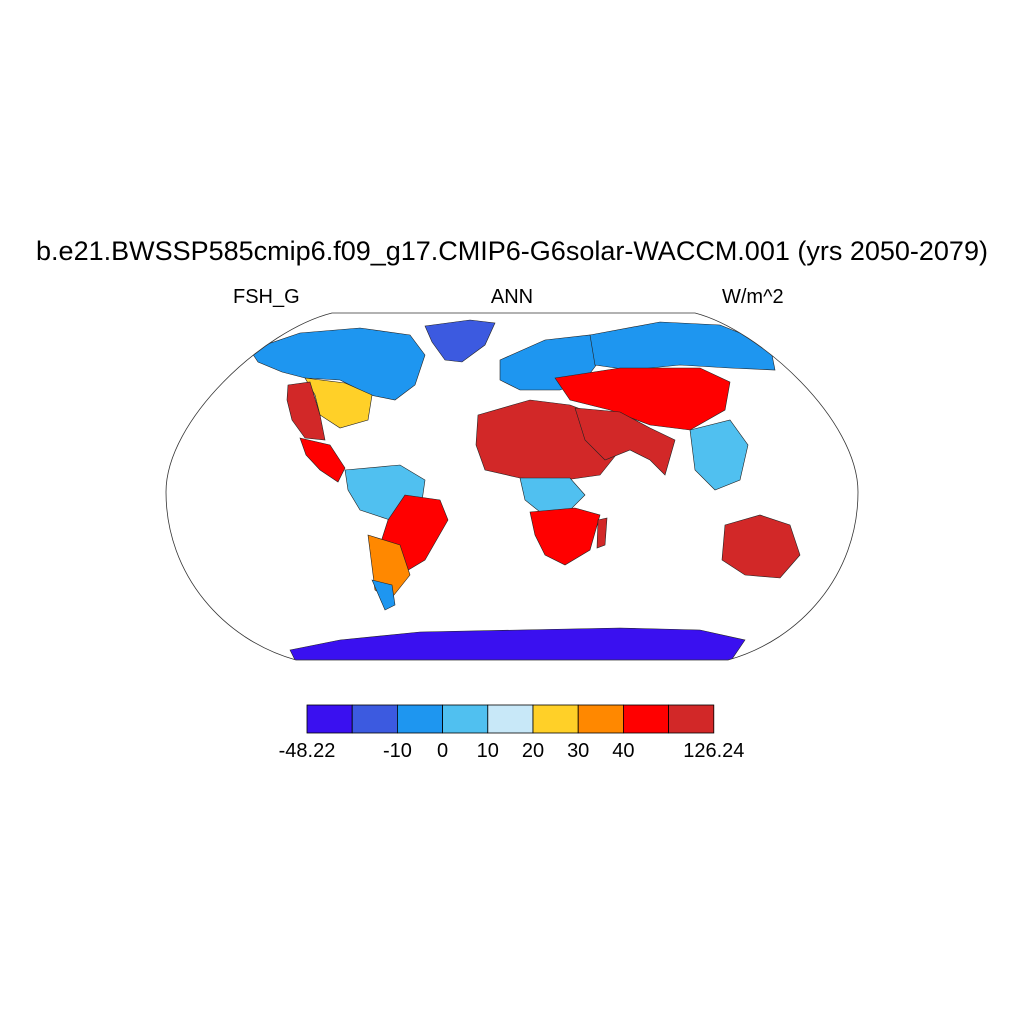 The image size is (1024, 1024). What do you see at coordinates (714, 751) in the screenshot?
I see `colorbar-label: 126.24` at bounding box center [714, 751].